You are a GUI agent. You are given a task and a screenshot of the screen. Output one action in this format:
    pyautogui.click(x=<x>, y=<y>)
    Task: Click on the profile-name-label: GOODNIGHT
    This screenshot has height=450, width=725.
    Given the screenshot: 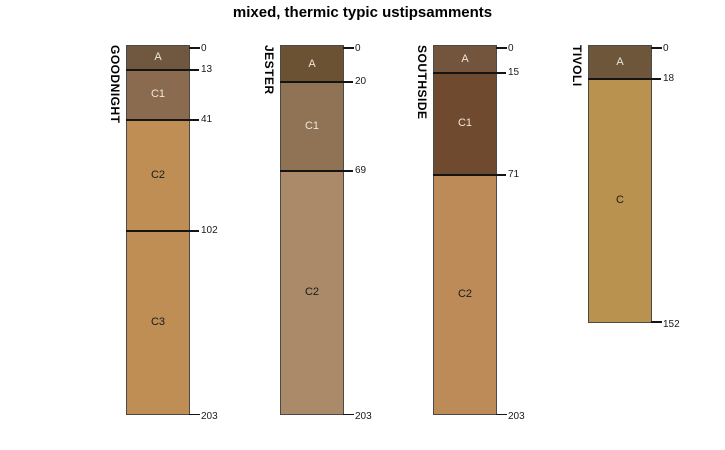 What is the action you would take?
    pyautogui.click(x=115, y=84)
    